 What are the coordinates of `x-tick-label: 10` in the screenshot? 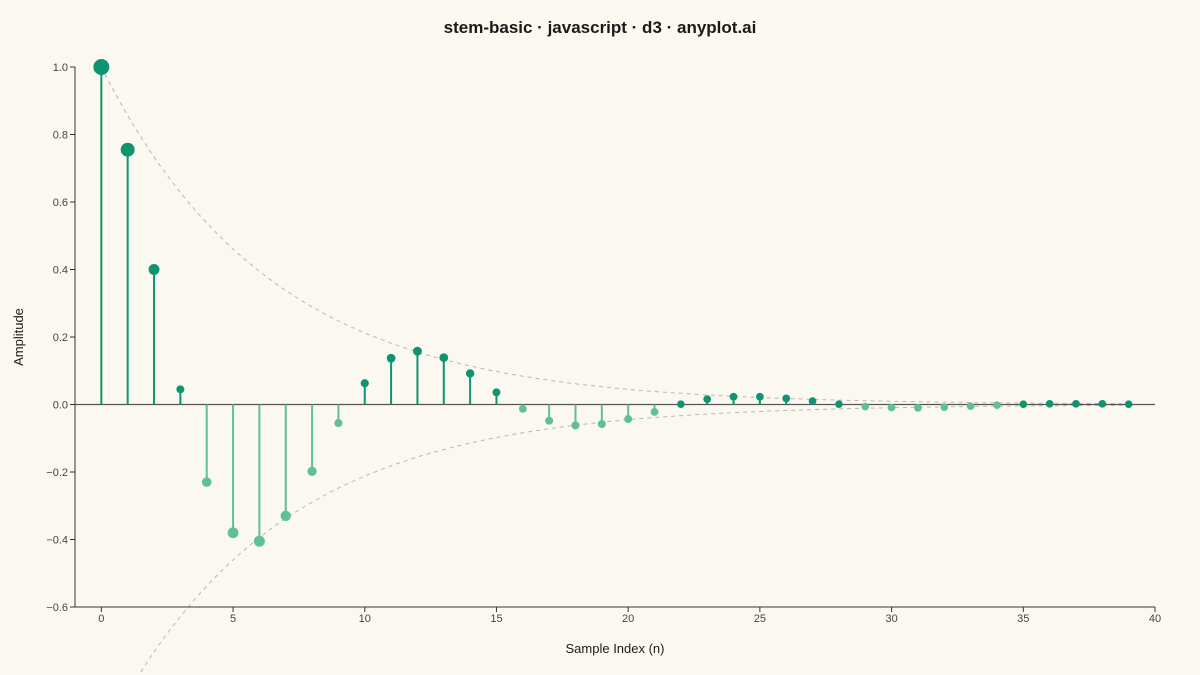 It's located at (365, 619).